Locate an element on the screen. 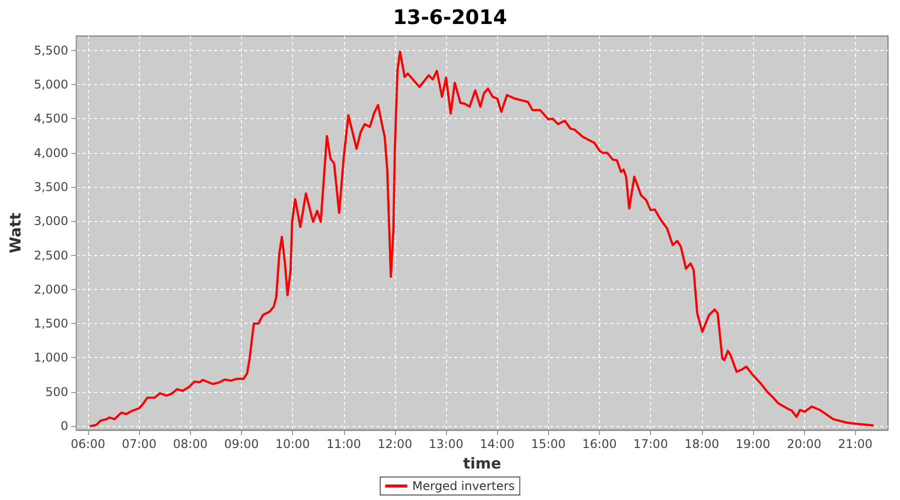 This screenshot has width=900, height=500. x-tick-label: 09:00 is located at coordinates (241, 444).